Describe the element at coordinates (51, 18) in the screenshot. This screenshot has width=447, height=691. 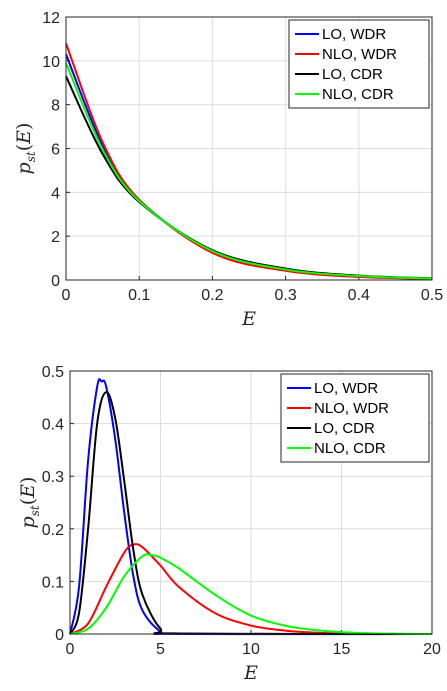
I see `y-tick-label: 12` at that location.